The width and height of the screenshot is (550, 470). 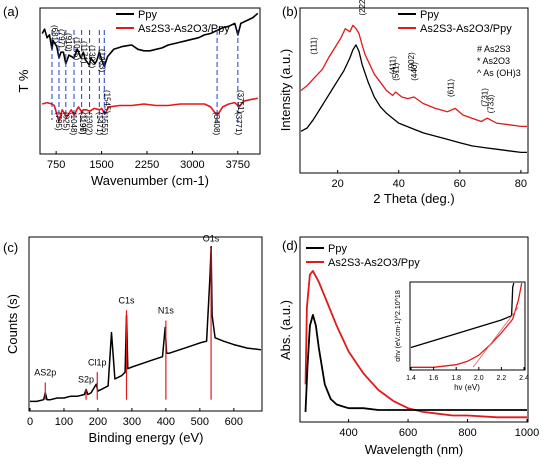 I want to click on legend-a: Ppy As2S3-As2O3/Ppy, so click(x=173, y=22).